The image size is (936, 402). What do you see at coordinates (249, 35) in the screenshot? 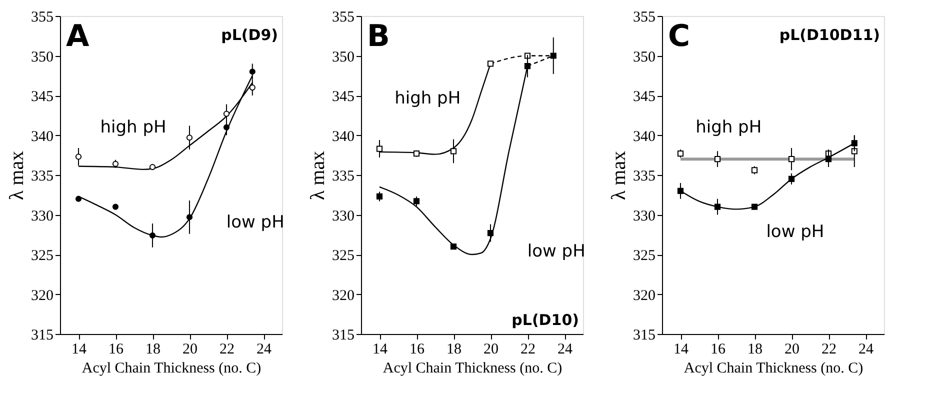
I see `text: pL(D9)` at bounding box center [249, 35].